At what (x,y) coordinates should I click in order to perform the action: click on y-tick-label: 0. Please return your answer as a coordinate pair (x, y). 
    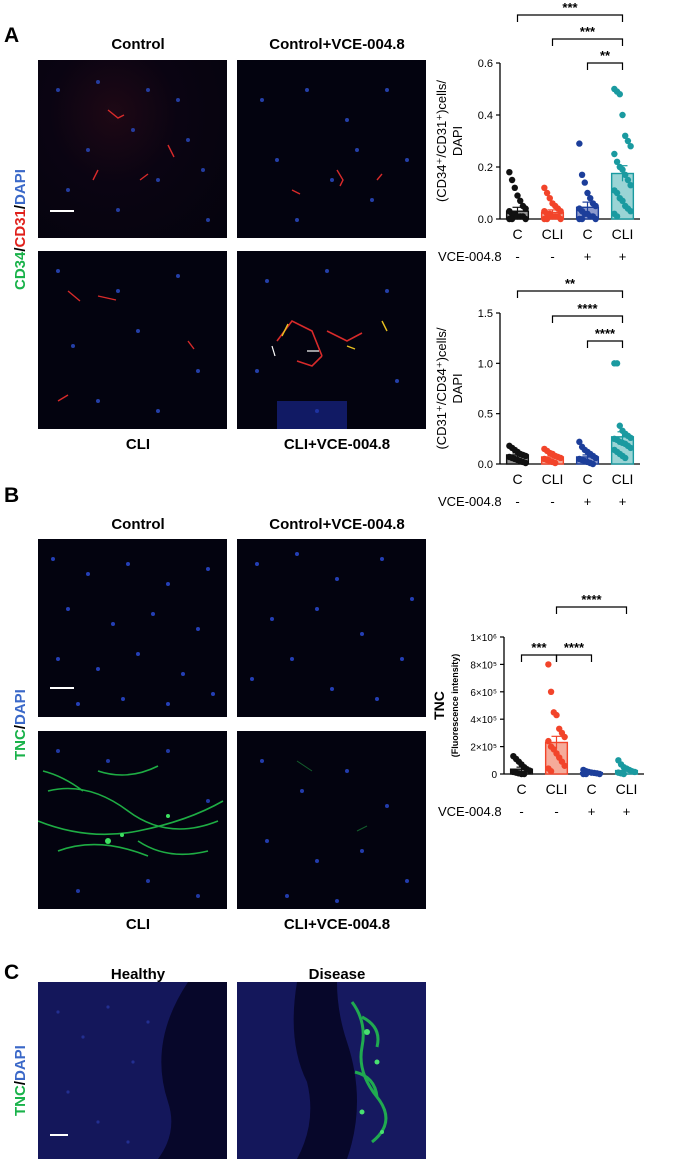
    Looking at the image, I should click on (494, 775).